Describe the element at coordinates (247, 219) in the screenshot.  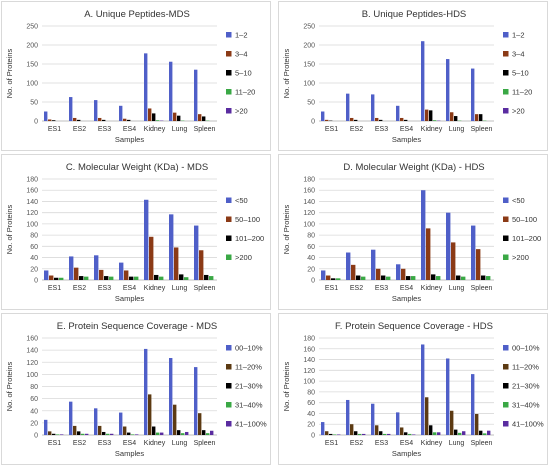
I see `legend-label: 50–100` at that location.